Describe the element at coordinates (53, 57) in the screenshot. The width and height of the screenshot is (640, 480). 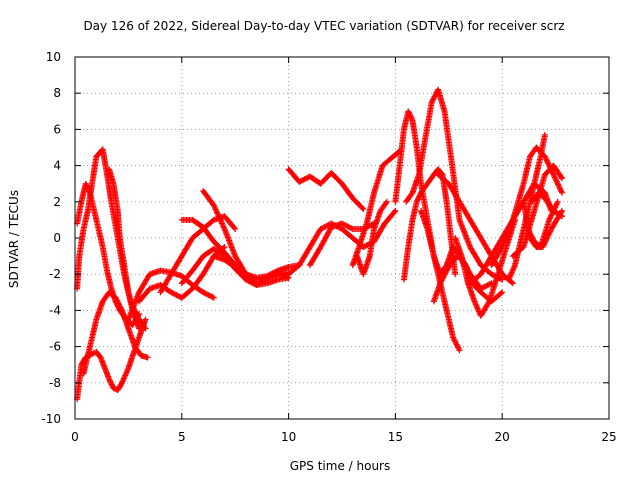
I see `y-tick-label: 10` at that location.